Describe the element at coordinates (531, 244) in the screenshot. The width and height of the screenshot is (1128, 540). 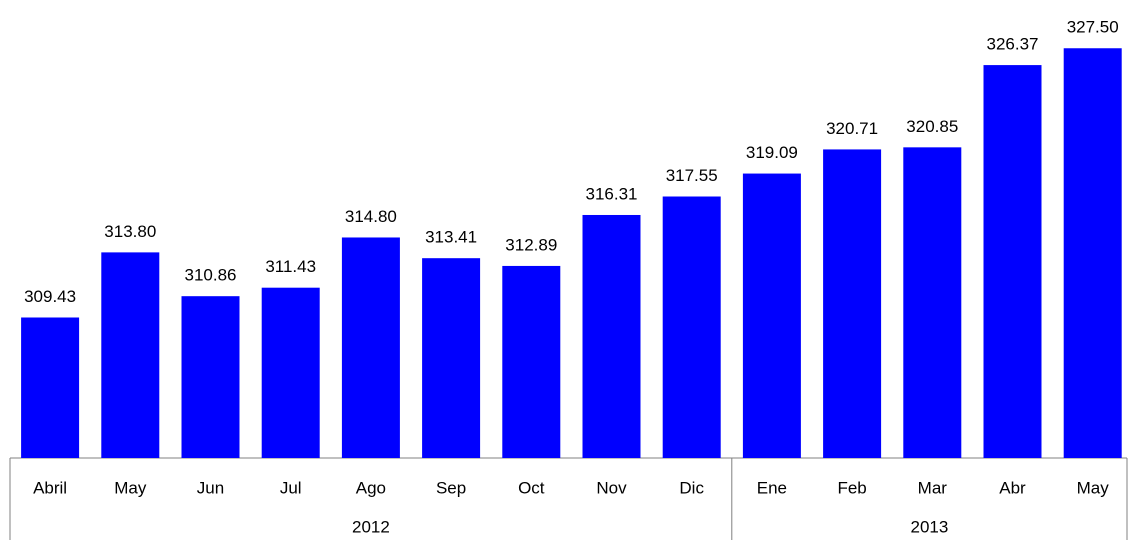
I see `data-label: 312.89` at that location.